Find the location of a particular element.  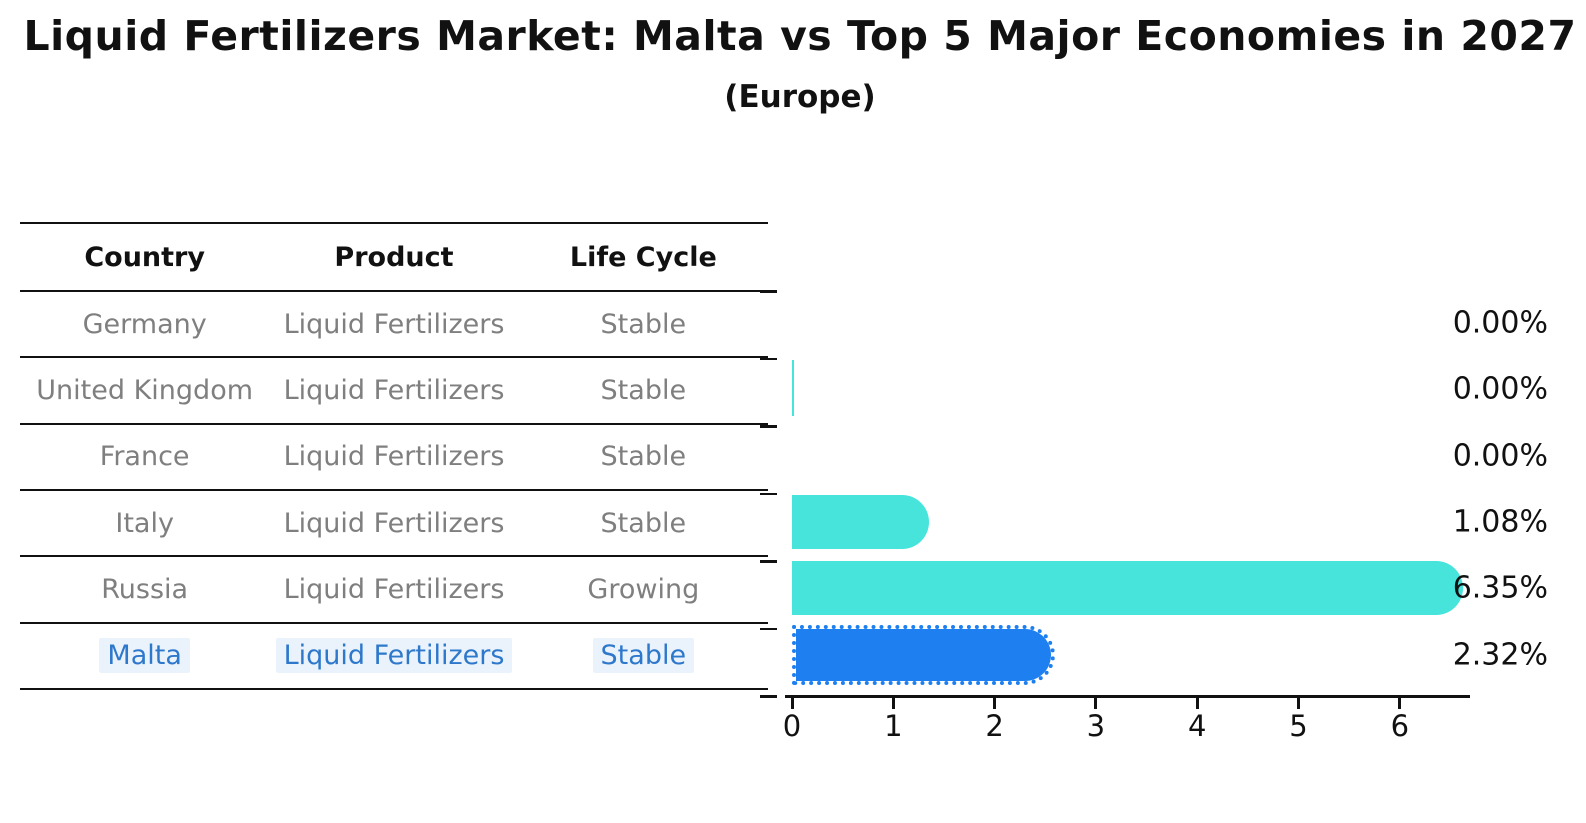

bar-russia is located at coordinates (1128, 588).